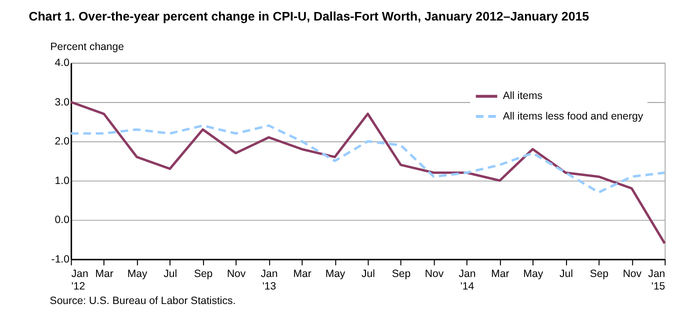 This screenshot has height=327, width=680. What do you see at coordinates (62, 180) in the screenshot?
I see `y-tick-label: 1.0` at bounding box center [62, 180].